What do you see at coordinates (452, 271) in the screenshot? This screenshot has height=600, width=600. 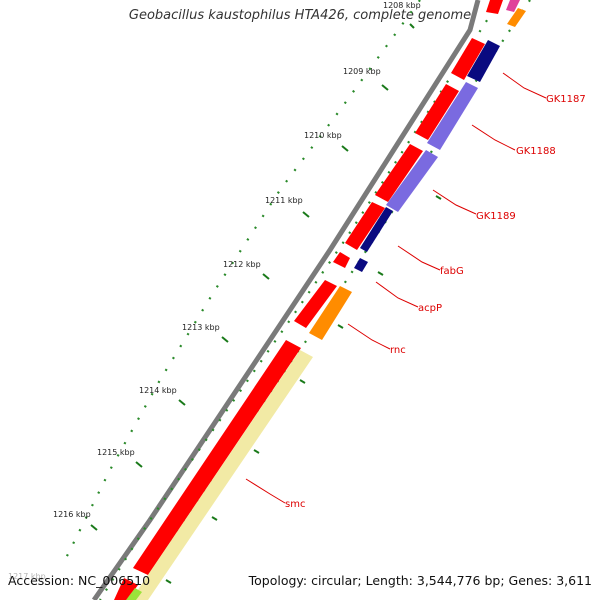 I see `gene-label-fabG: fabG` at bounding box center [452, 271].